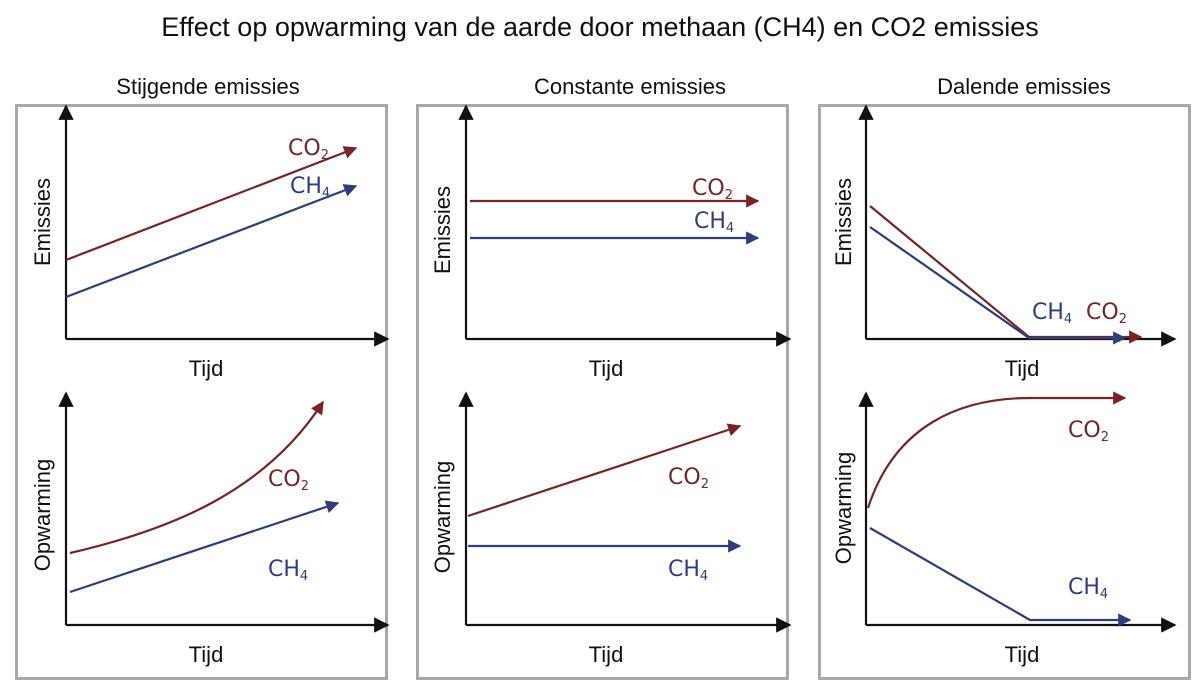 Image resolution: width=1200 pixels, height=696 pixels. I want to click on co2-warming-line, so click(604, 470).